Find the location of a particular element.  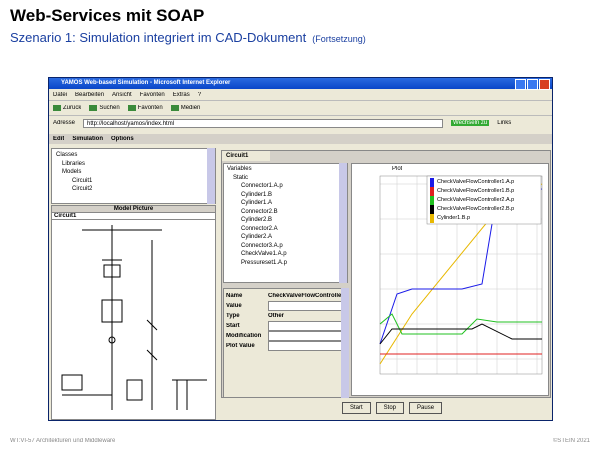

property-label: Plot Value is located at coordinates (240, 346).